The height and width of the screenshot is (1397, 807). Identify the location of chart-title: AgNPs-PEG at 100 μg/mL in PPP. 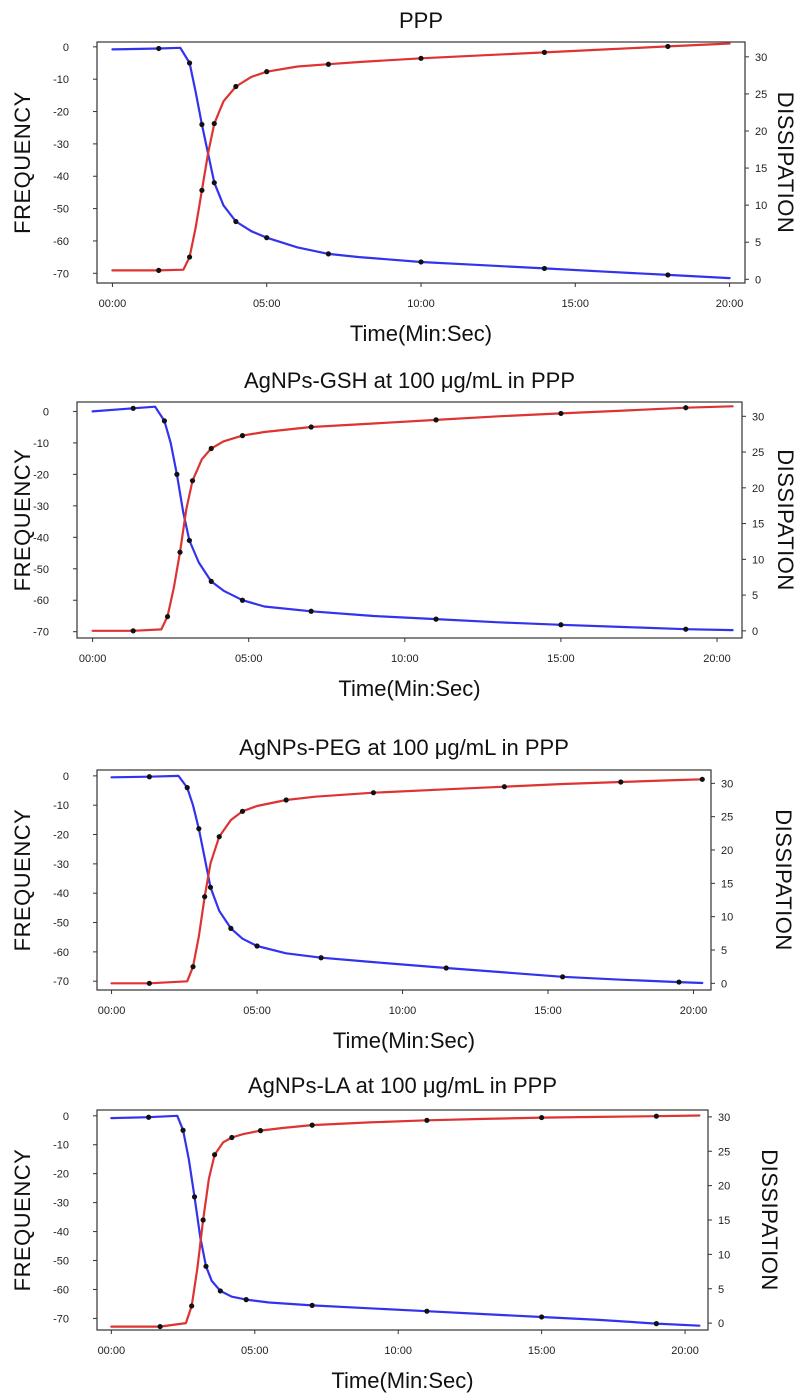
(404, 747).